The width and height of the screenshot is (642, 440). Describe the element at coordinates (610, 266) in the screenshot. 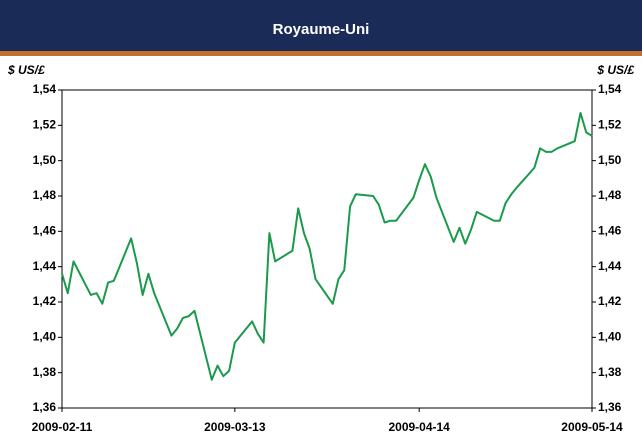

I see `y2-tick-label: 1,44` at that location.